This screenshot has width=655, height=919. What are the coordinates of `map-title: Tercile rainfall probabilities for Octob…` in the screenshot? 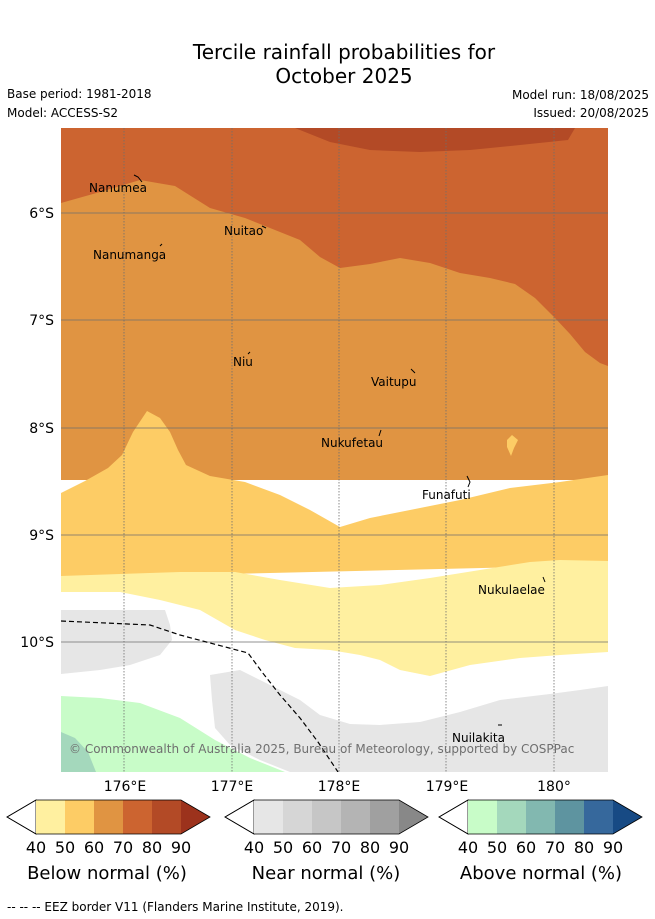 It's located at (327, 64).